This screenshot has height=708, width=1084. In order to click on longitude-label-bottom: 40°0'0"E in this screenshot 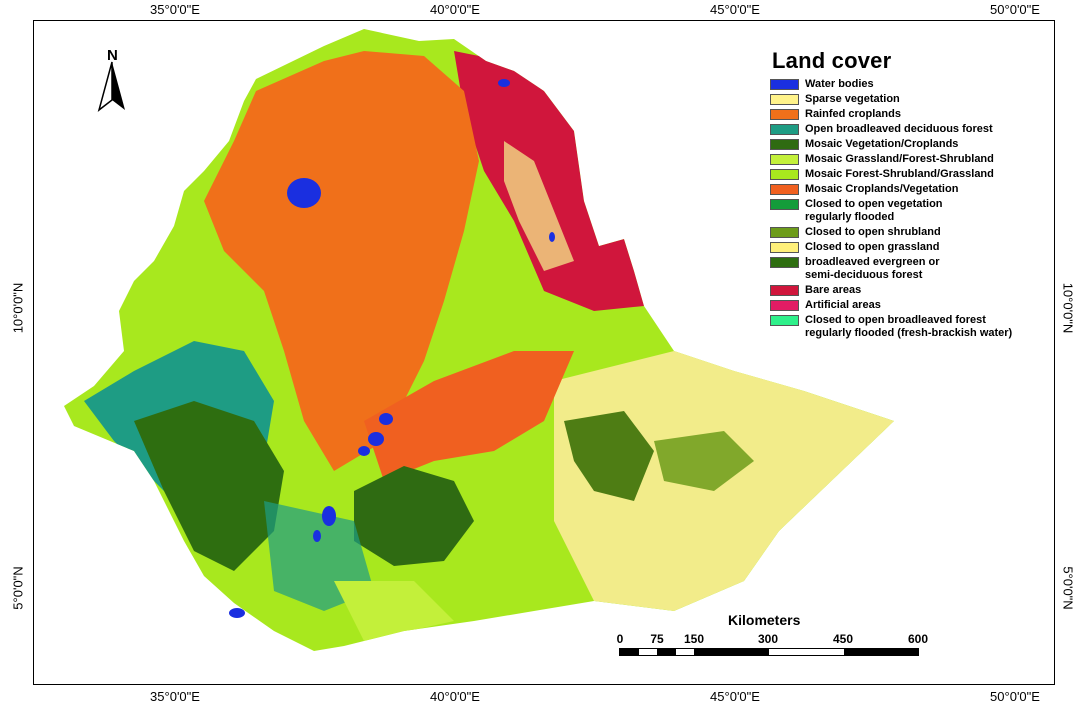, I will do `click(455, 696)`.